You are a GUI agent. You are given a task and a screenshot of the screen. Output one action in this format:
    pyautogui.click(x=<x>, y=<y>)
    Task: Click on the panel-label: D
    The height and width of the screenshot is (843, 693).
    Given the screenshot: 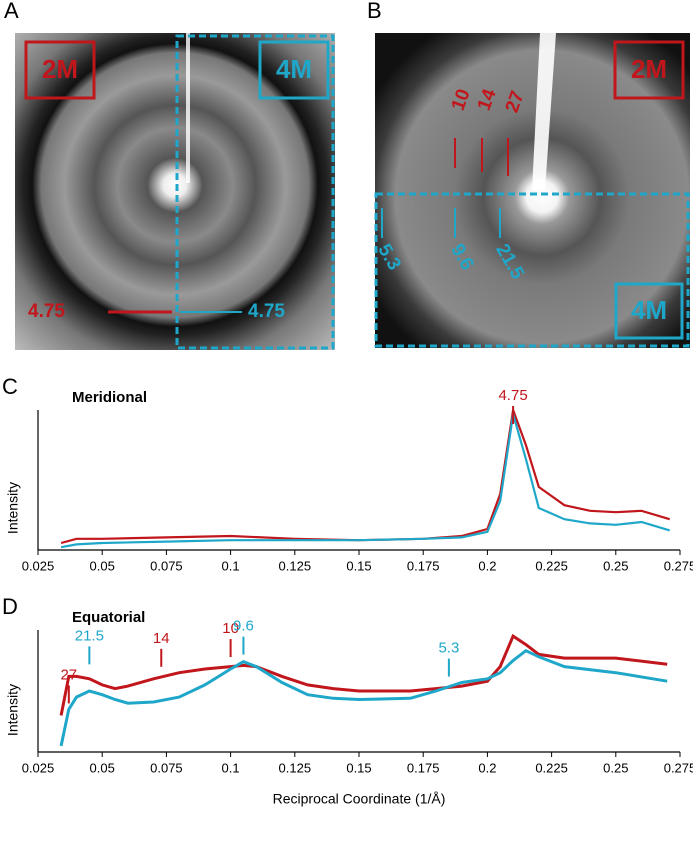 What is the action you would take?
    pyautogui.click(x=10, y=606)
    